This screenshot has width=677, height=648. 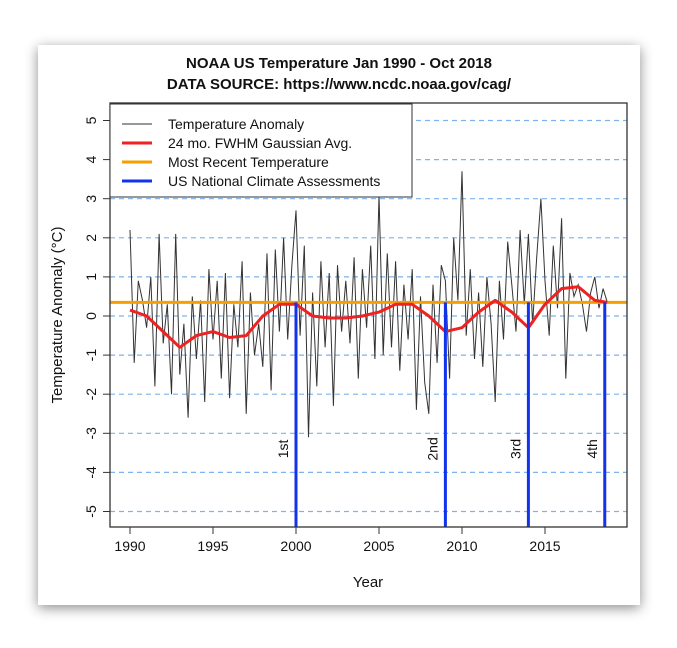 What do you see at coordinates (57, 315) in the screenshot?
I see `y-axis-label: Temperature Anomaly (°C)` at bounding box center [57, 315].